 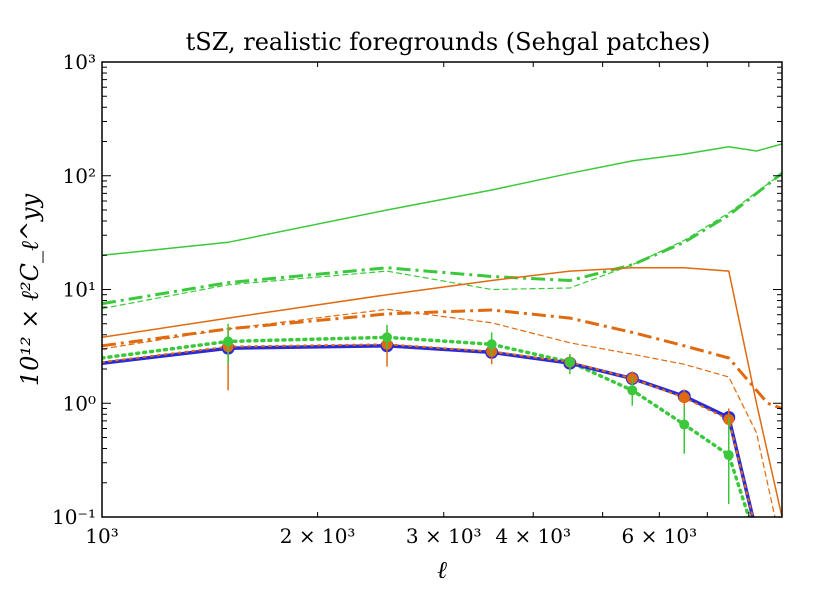 What do you see at coordinates (101, 536) in the screenshot?
I see `x-tick-label: 10³` at bounding box center [101, 536].